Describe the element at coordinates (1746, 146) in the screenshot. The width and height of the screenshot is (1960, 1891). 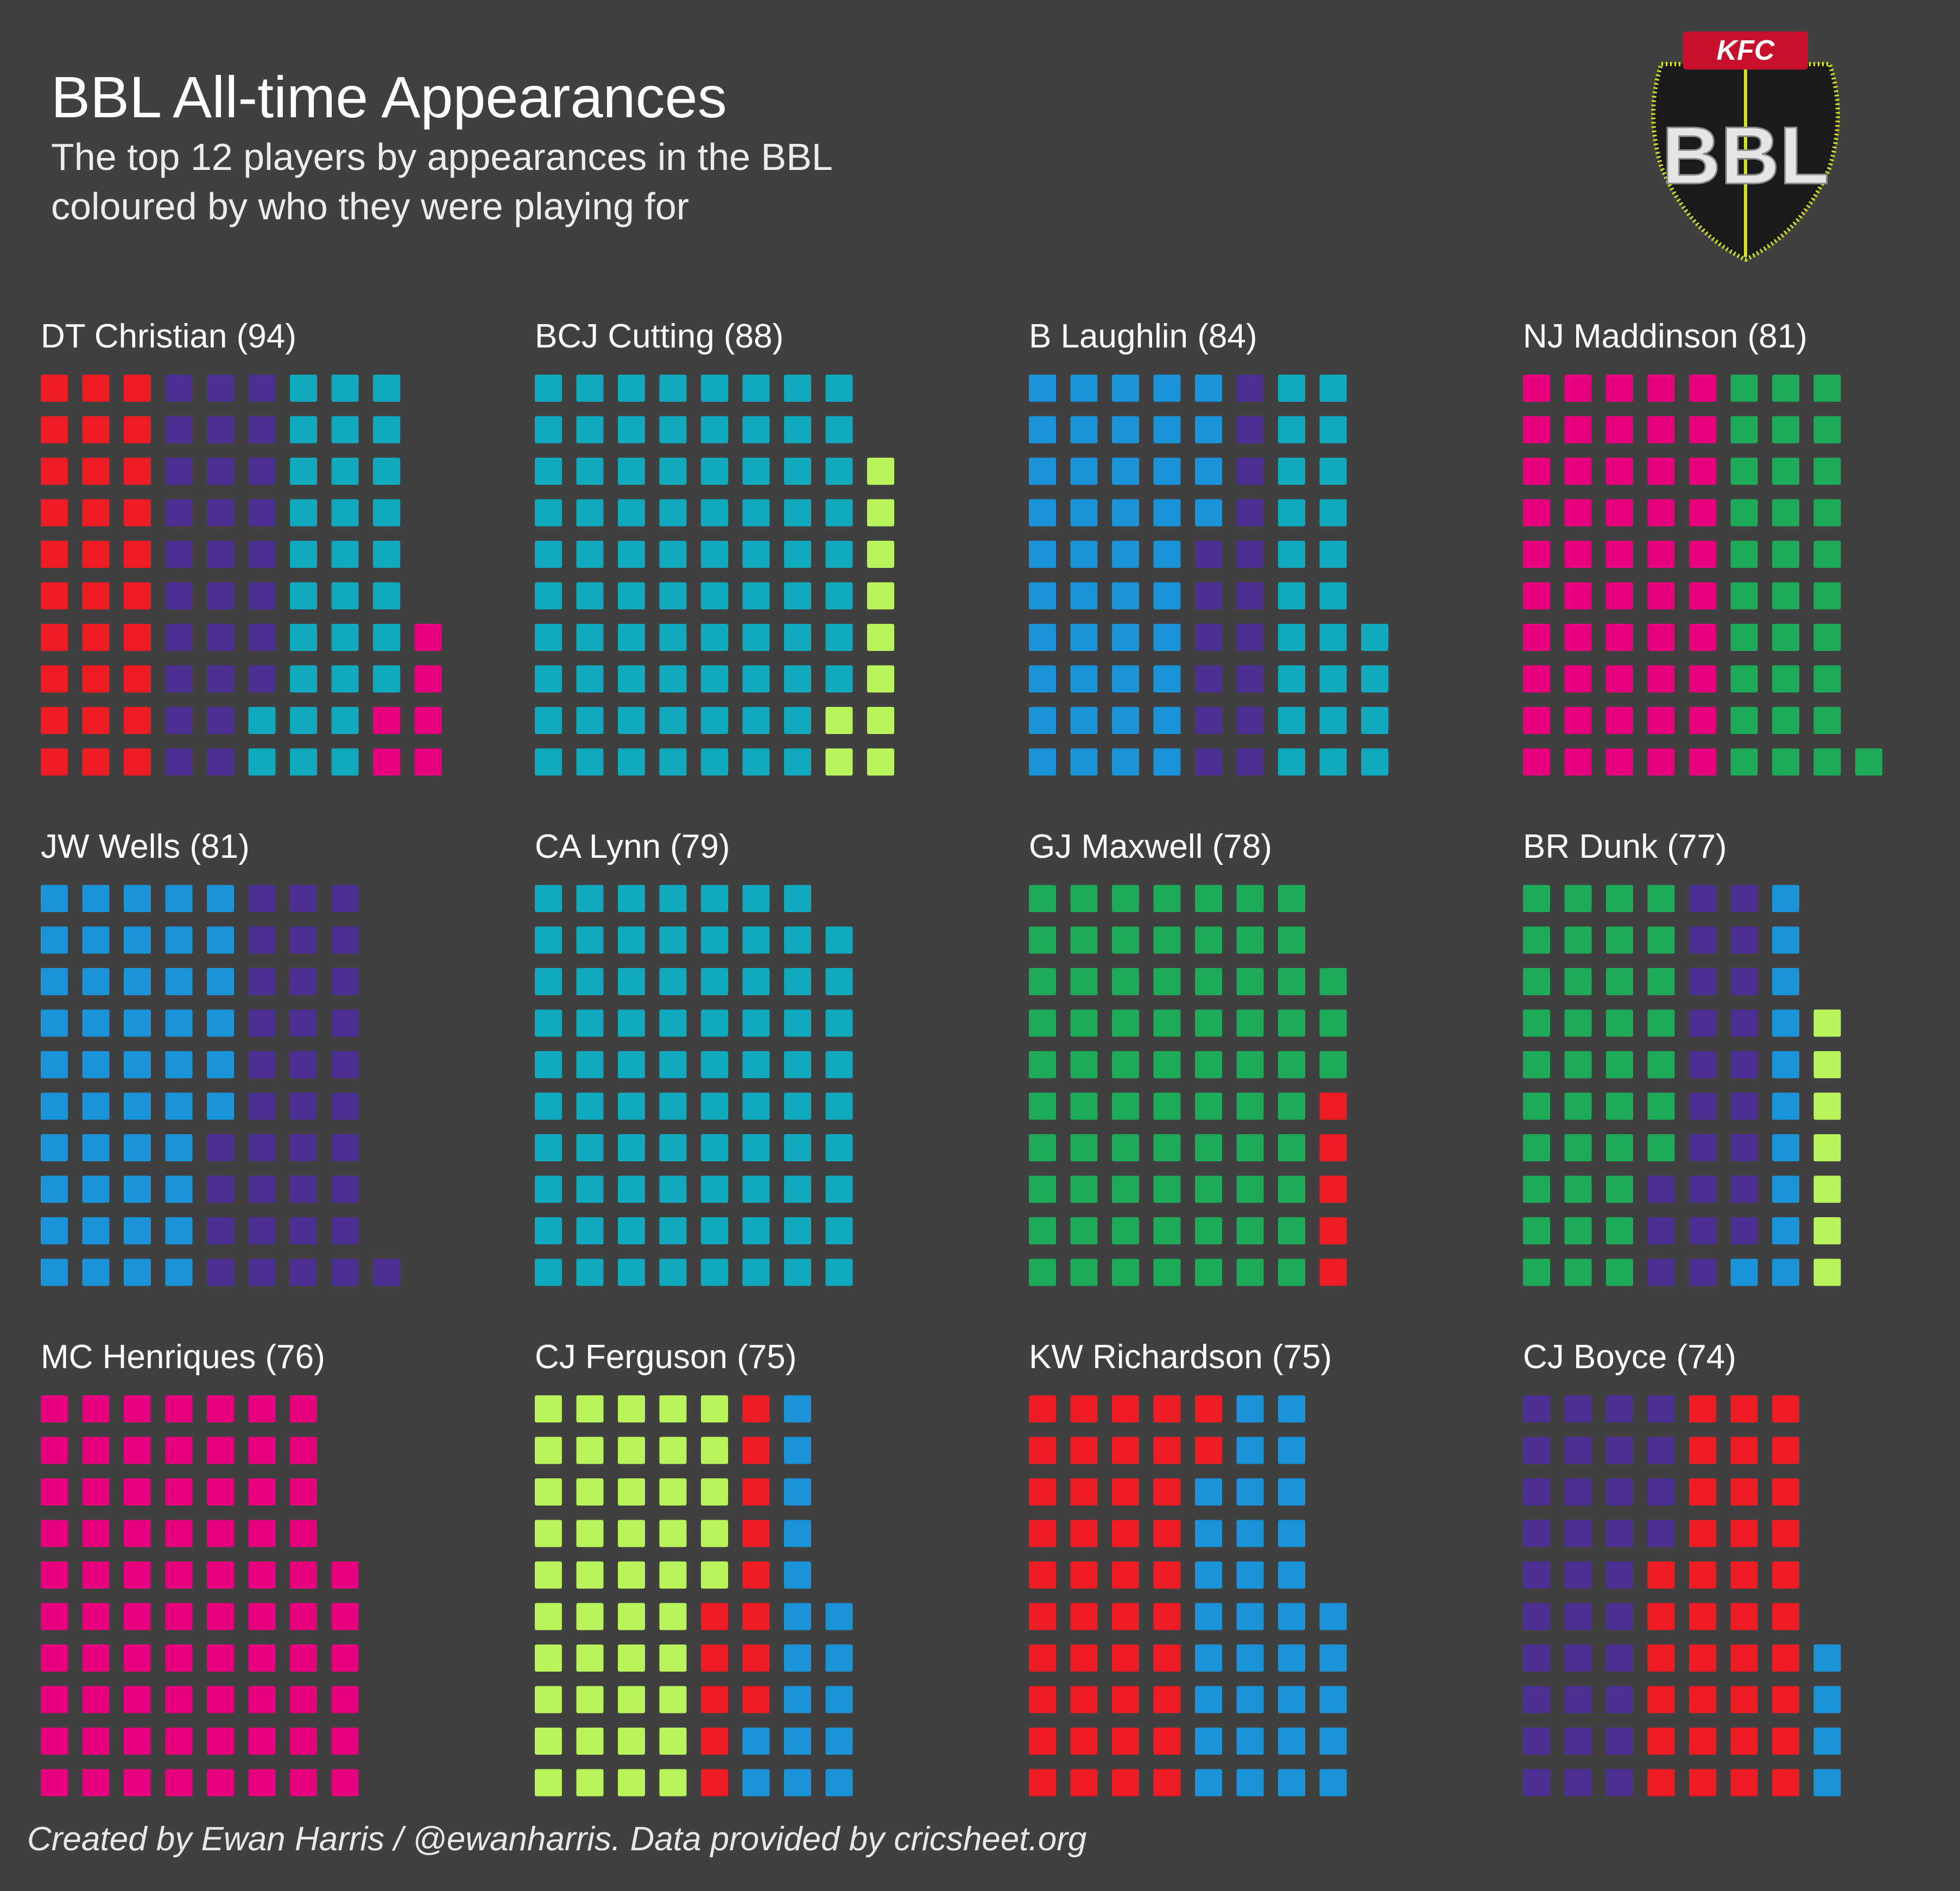
I see `bbl-logo: KFC BBL` at that location.